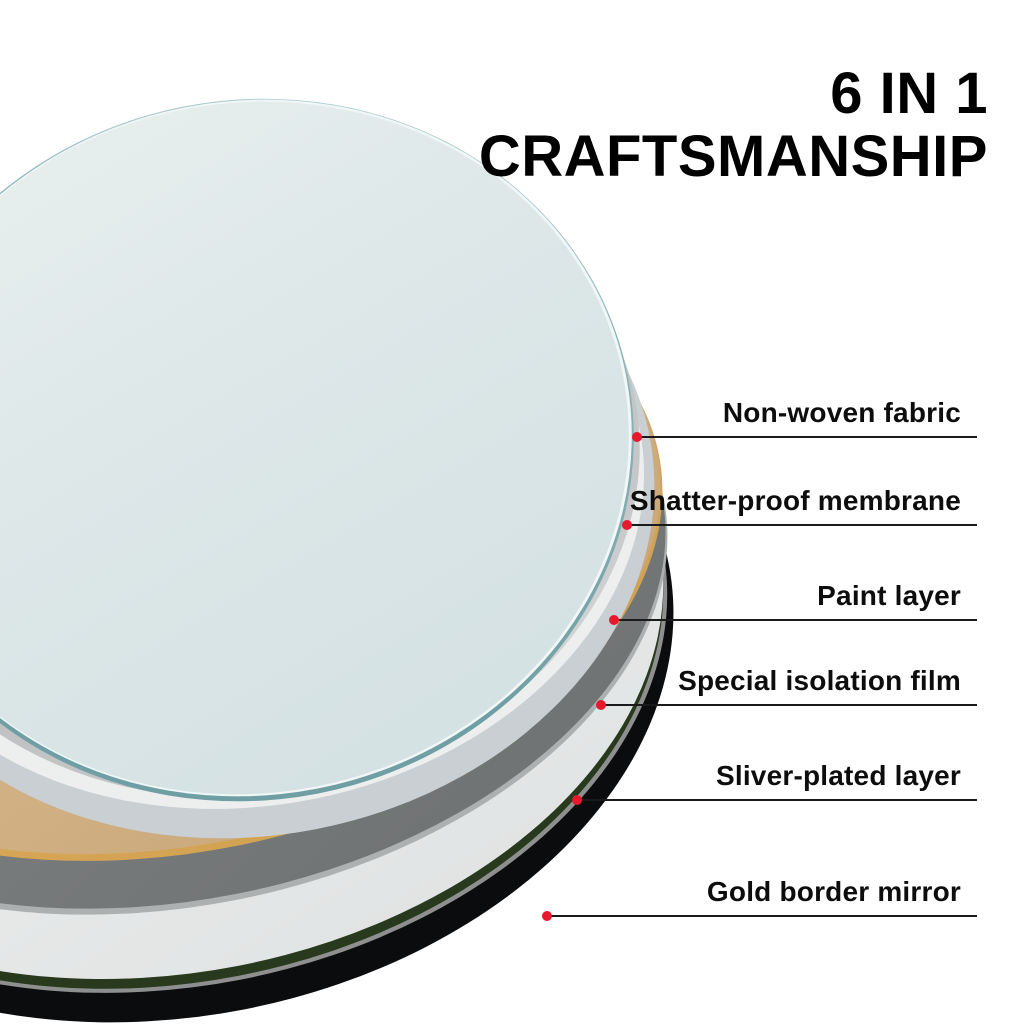  Describe the element at coordinates (733, 156) in the screenshot. I see `title-line-2: CRAFTSMANSHIP` at that location.